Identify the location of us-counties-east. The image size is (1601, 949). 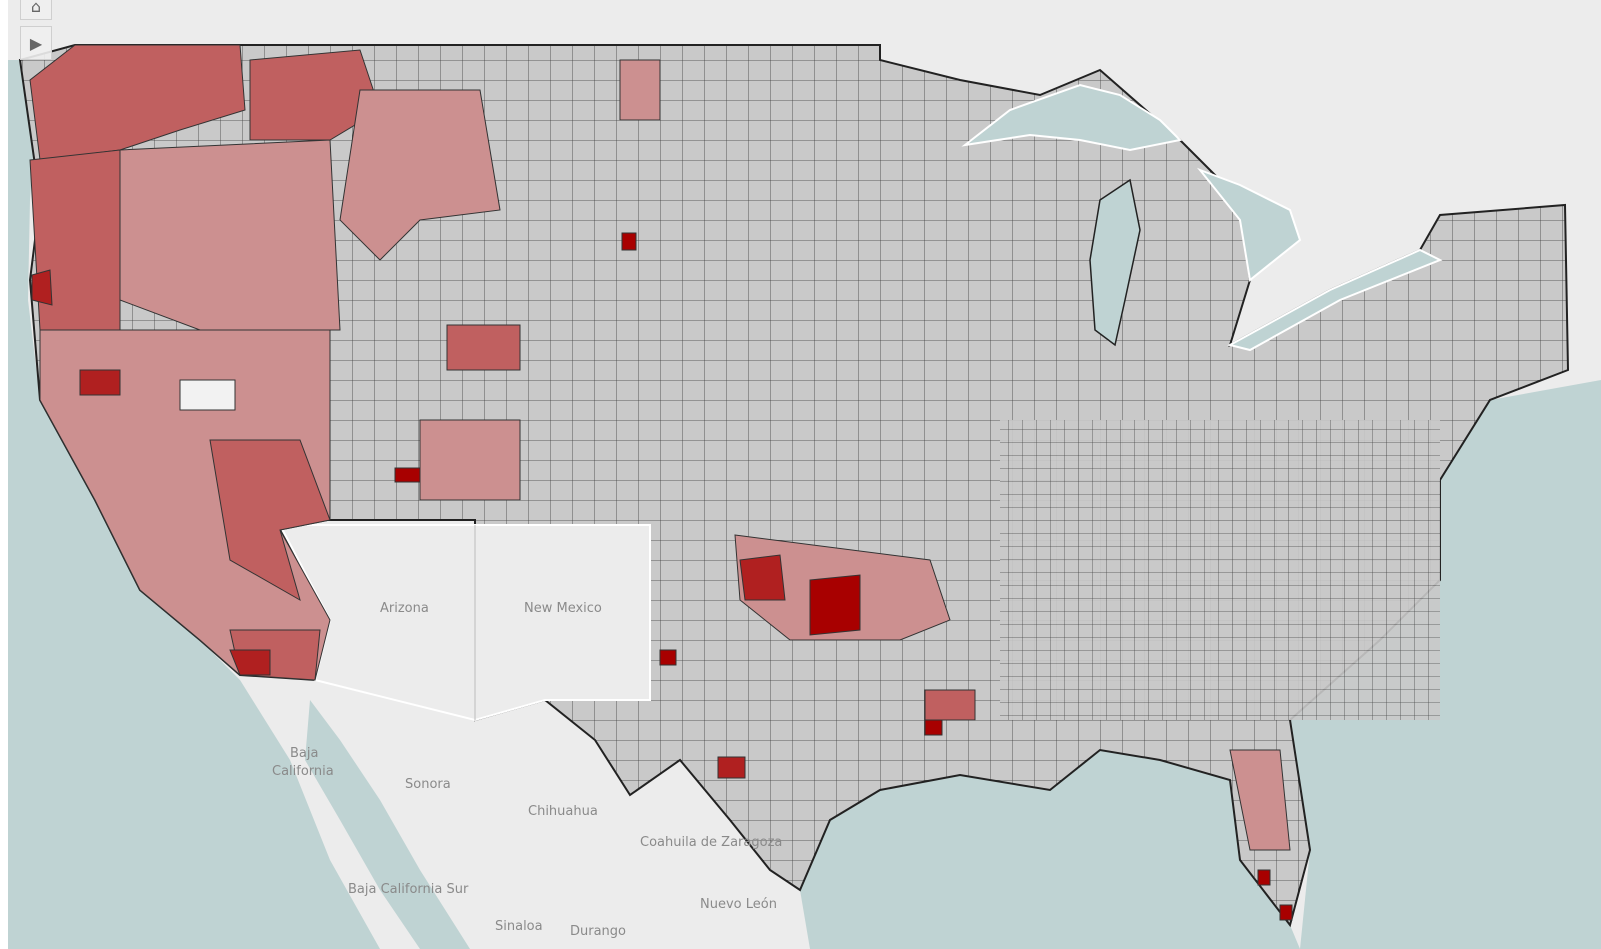
(1220, 570).